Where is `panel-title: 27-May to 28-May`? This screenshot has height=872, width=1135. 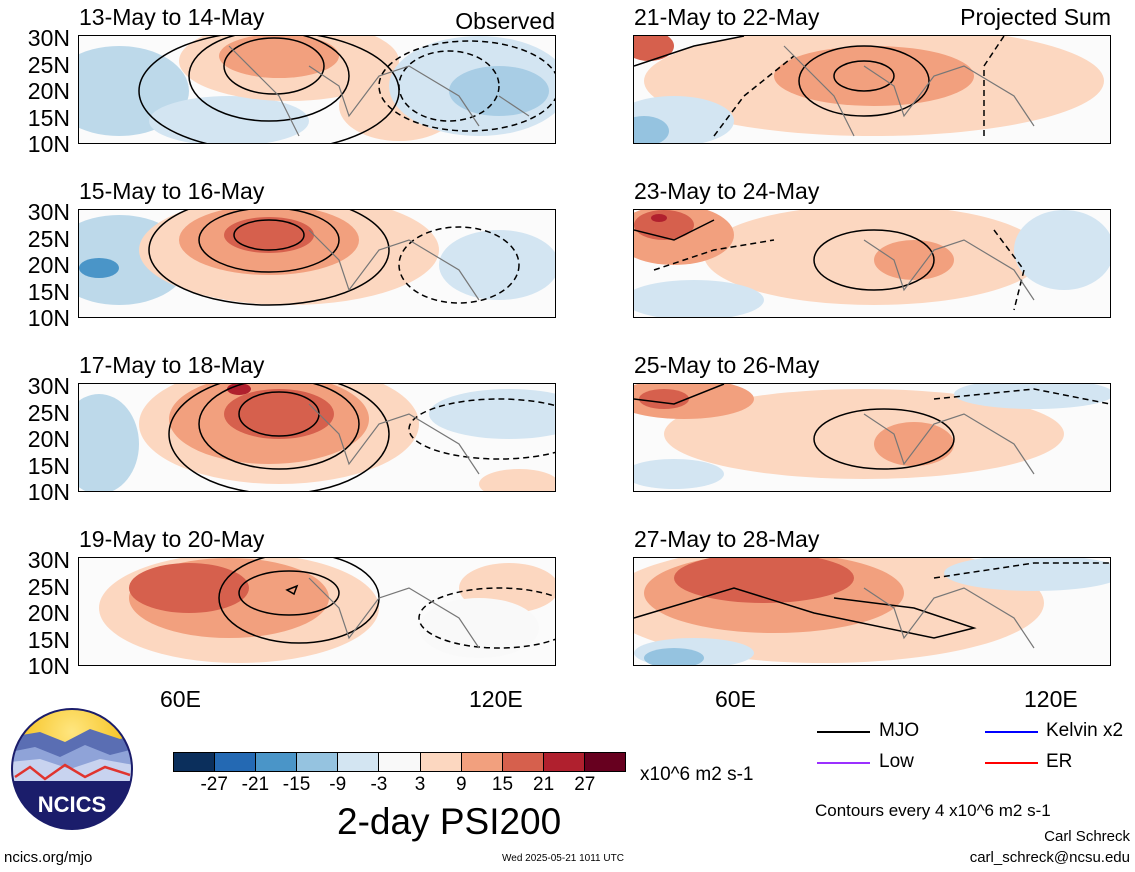 panel-title: 27-May to 28-May is located at coordinates (727, 539).